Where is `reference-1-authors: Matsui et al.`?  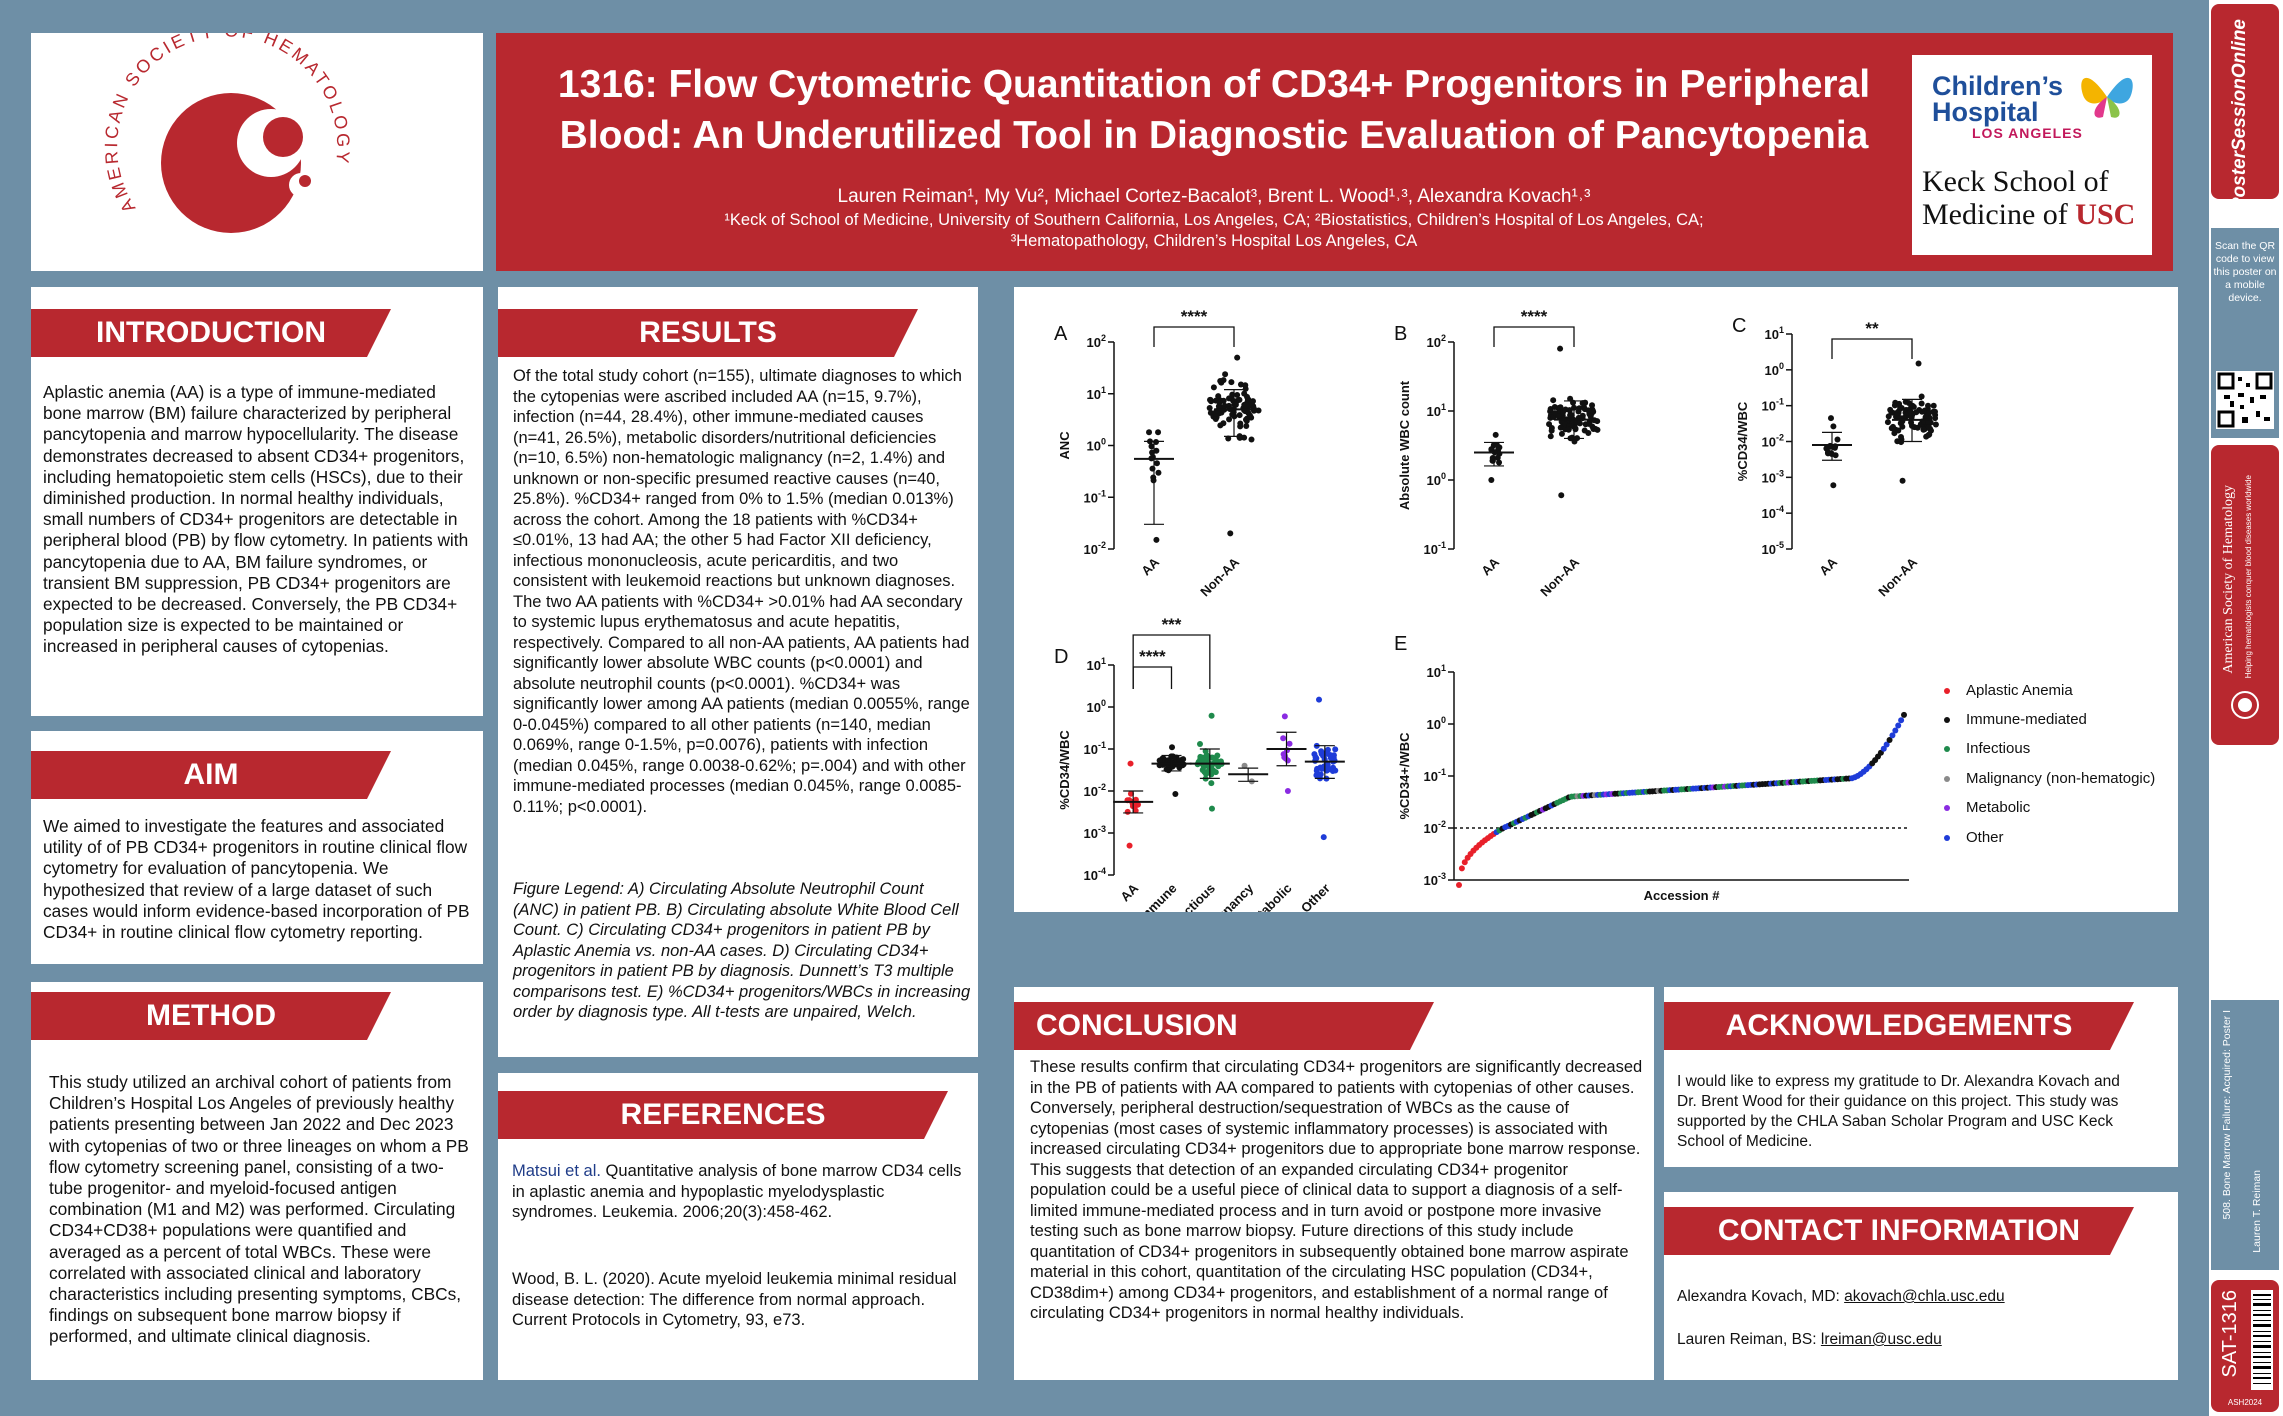 reference-1-authors: Matsui et al. is located at coordinates (556, 1171).